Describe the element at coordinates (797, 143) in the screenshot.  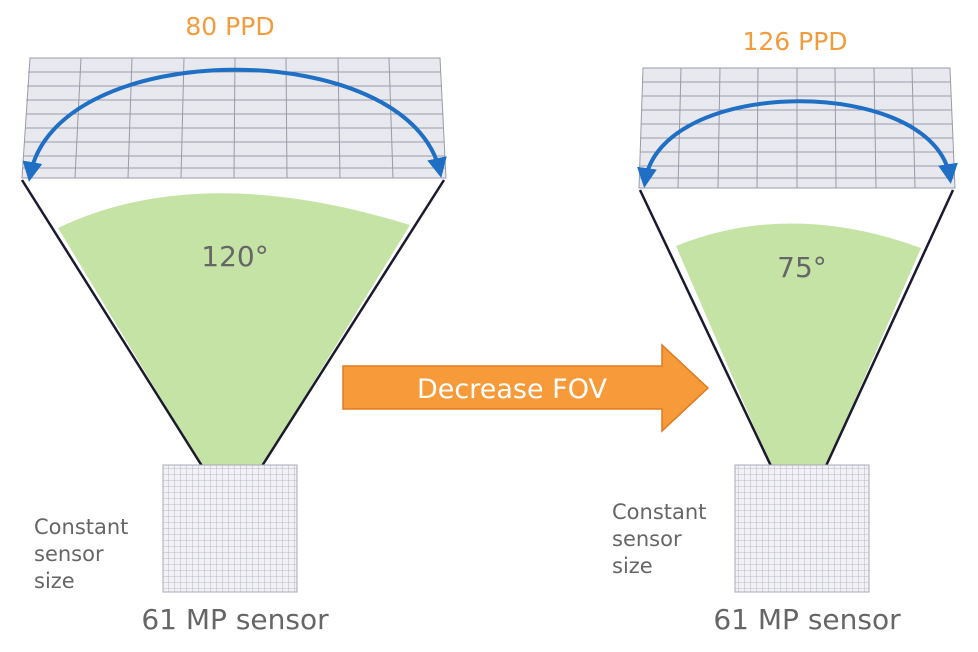
I see `right-fov-arc` at that location.